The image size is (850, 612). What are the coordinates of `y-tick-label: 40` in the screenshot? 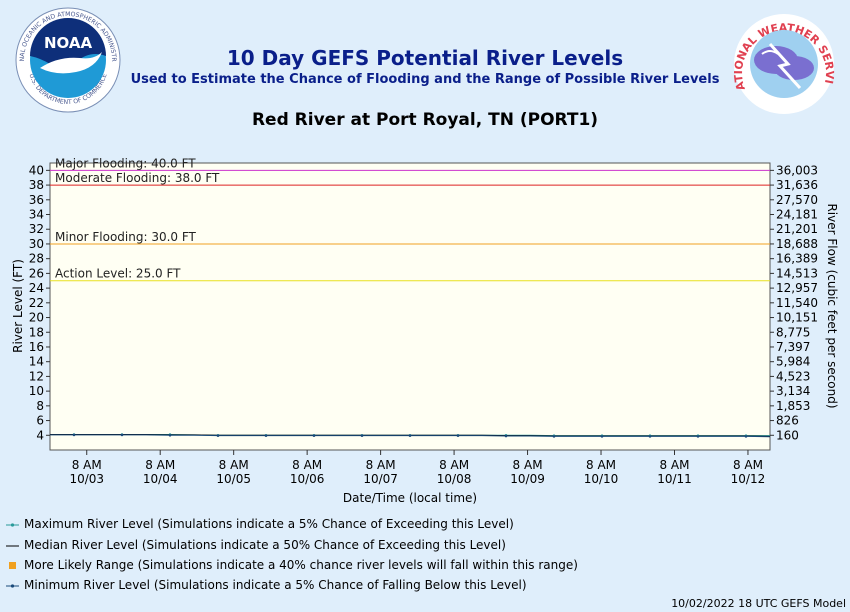 It's located at (36, 170).